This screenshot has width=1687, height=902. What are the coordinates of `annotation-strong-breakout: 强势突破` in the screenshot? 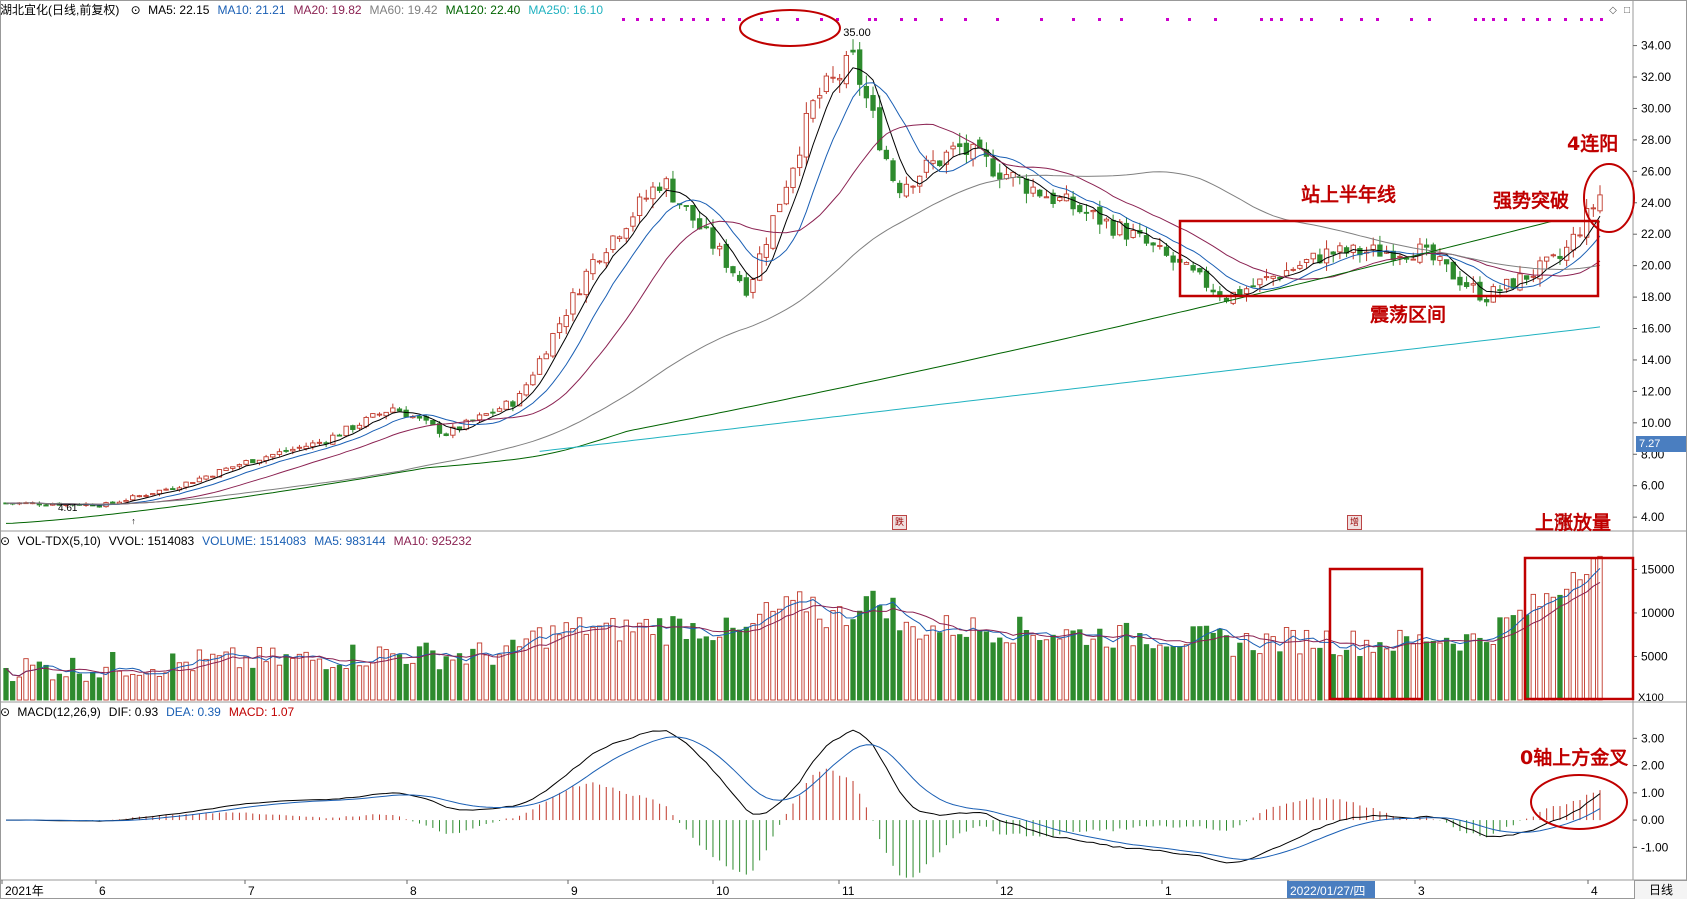 It's located at (1531, 201).